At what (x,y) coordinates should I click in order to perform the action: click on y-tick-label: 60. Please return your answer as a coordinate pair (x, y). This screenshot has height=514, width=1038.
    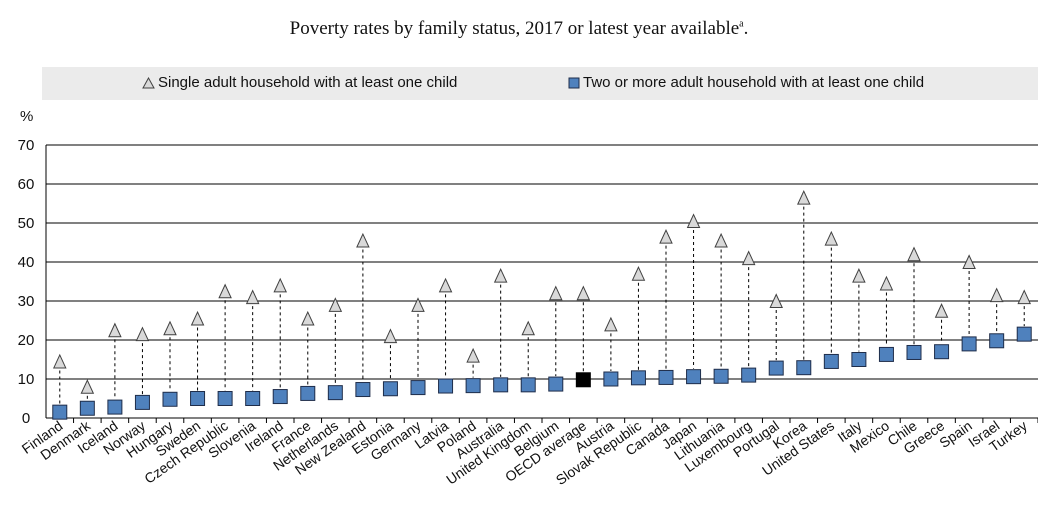
    Looking at the image, I should click on (26, 184).